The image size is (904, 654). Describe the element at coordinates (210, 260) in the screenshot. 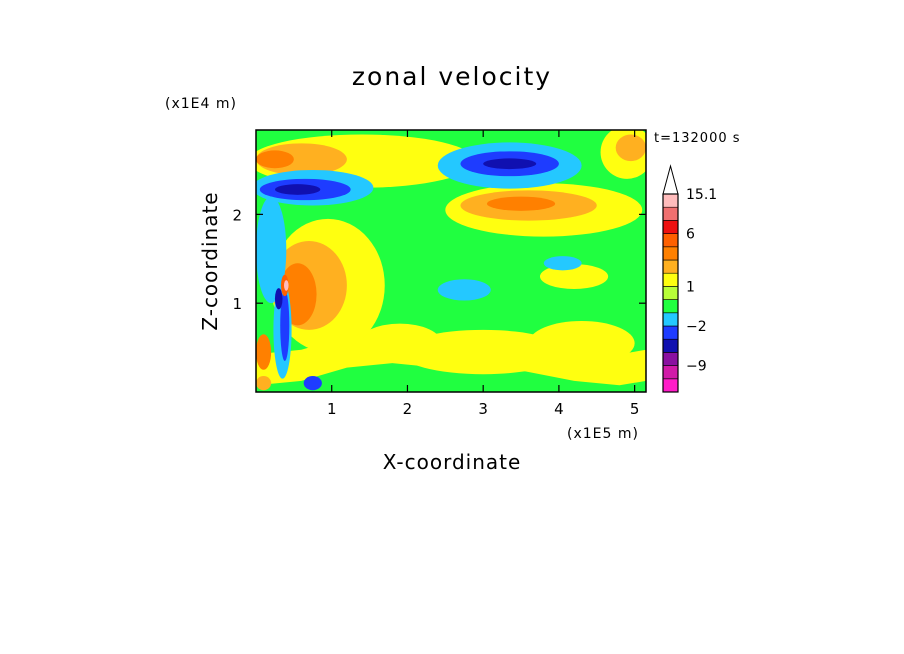

I see `y-axis-label: Z-coordinate` at that location.